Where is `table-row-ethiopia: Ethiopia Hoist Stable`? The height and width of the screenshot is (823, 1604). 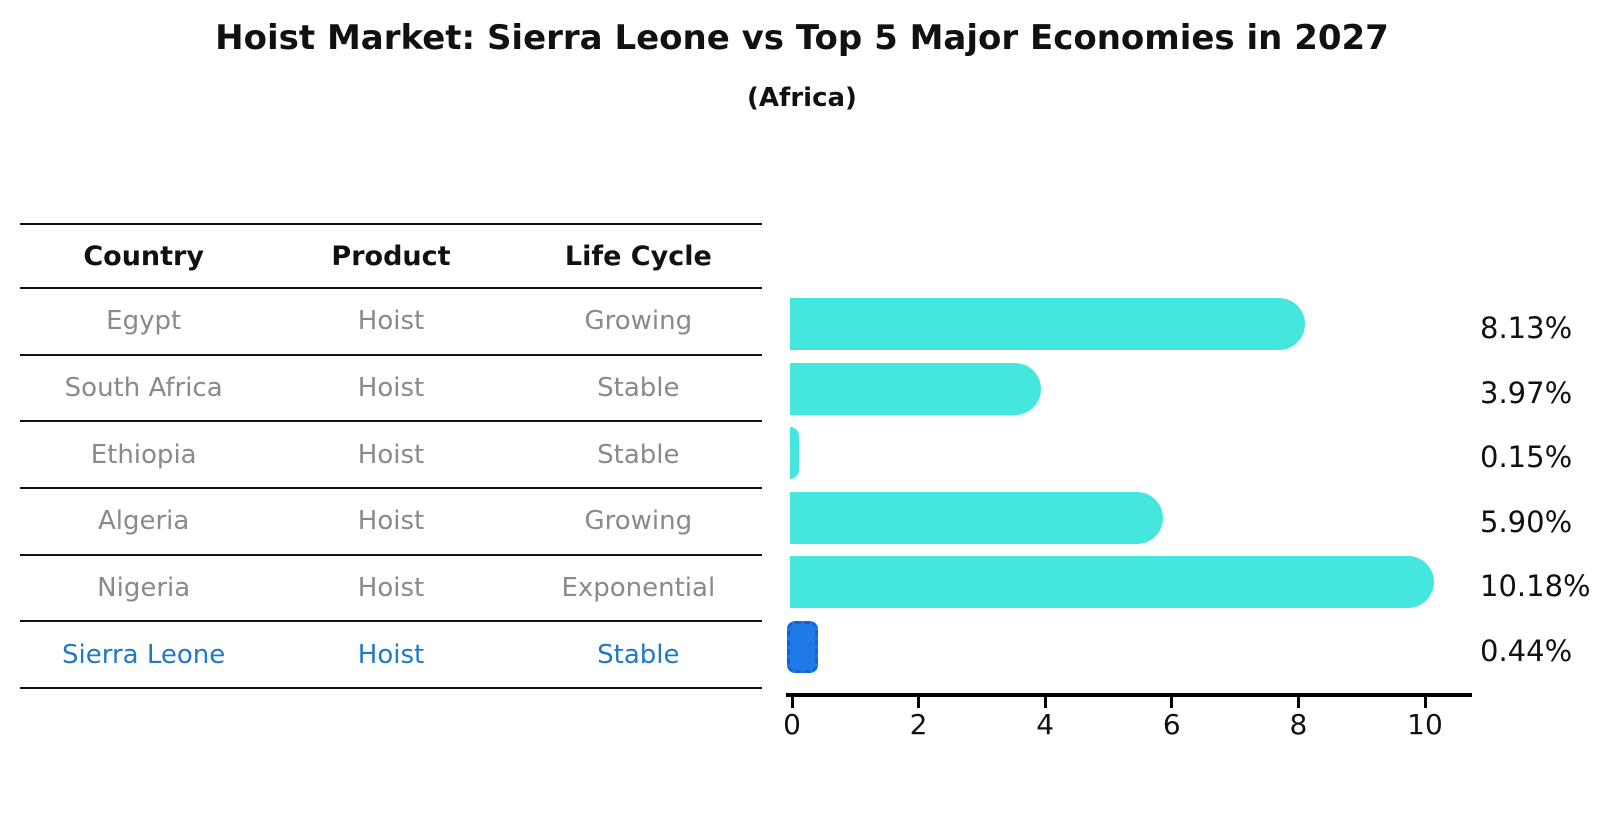
table-row-ethiopia: Ethiopia Hoist Stable is located at coordinates (391, 456).